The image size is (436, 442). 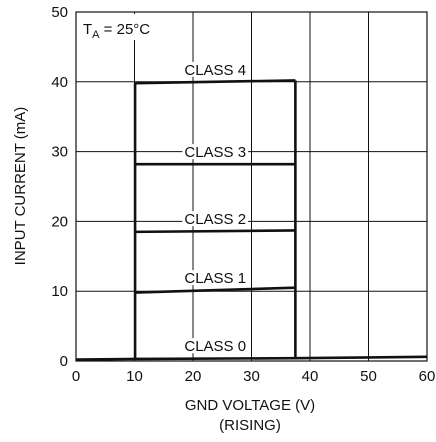 I want to click on annotation-background, so click(x=122, y=27).